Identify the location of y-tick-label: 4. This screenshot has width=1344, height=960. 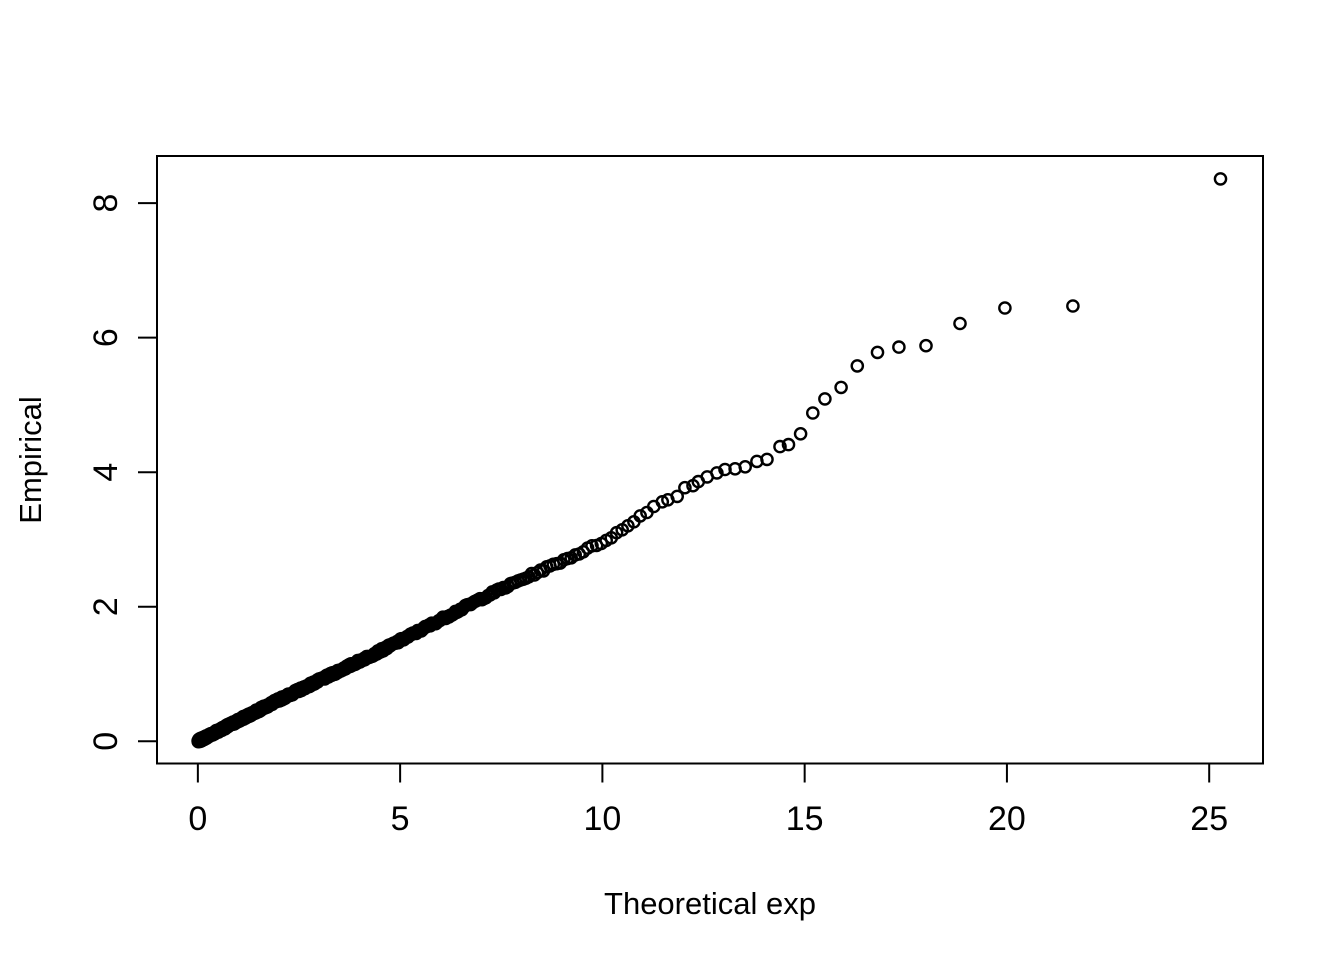
(106, 472).